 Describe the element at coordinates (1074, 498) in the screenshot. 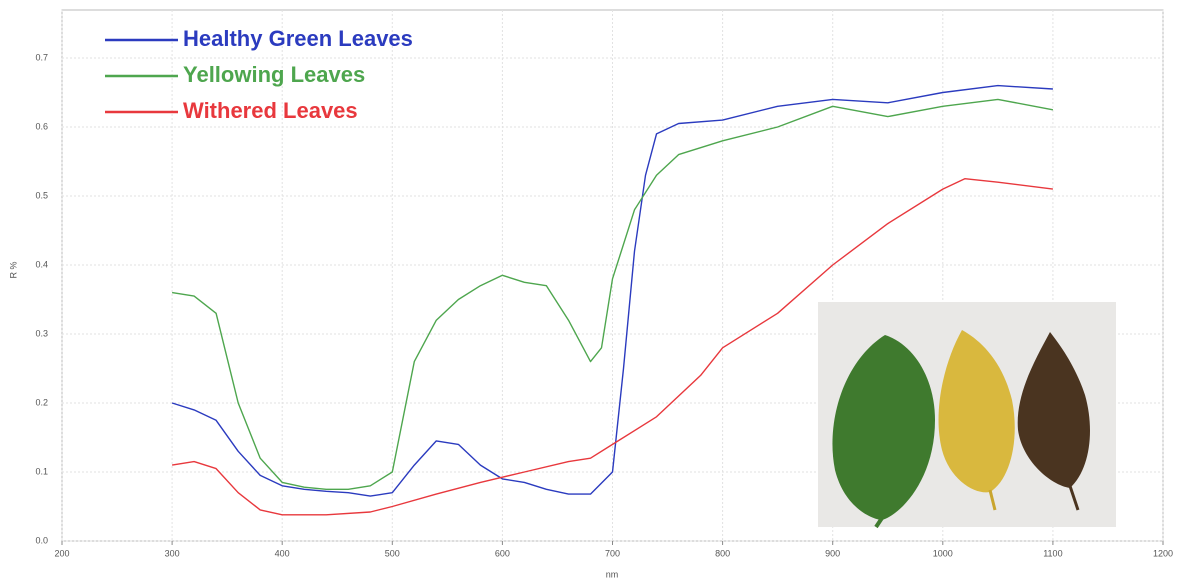

I see `withered-stem` at that location.